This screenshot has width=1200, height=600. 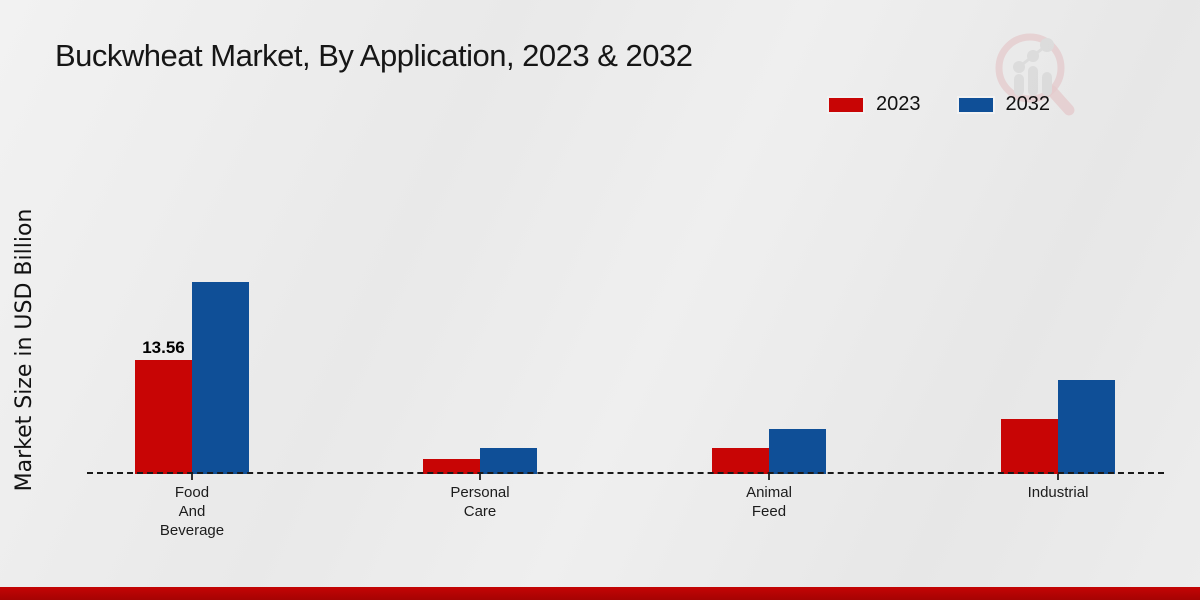 What do you see at coordinates (508, 461) in the screenshot?
I see `bar-2032-personal-care` at bounding box center [508, 461].